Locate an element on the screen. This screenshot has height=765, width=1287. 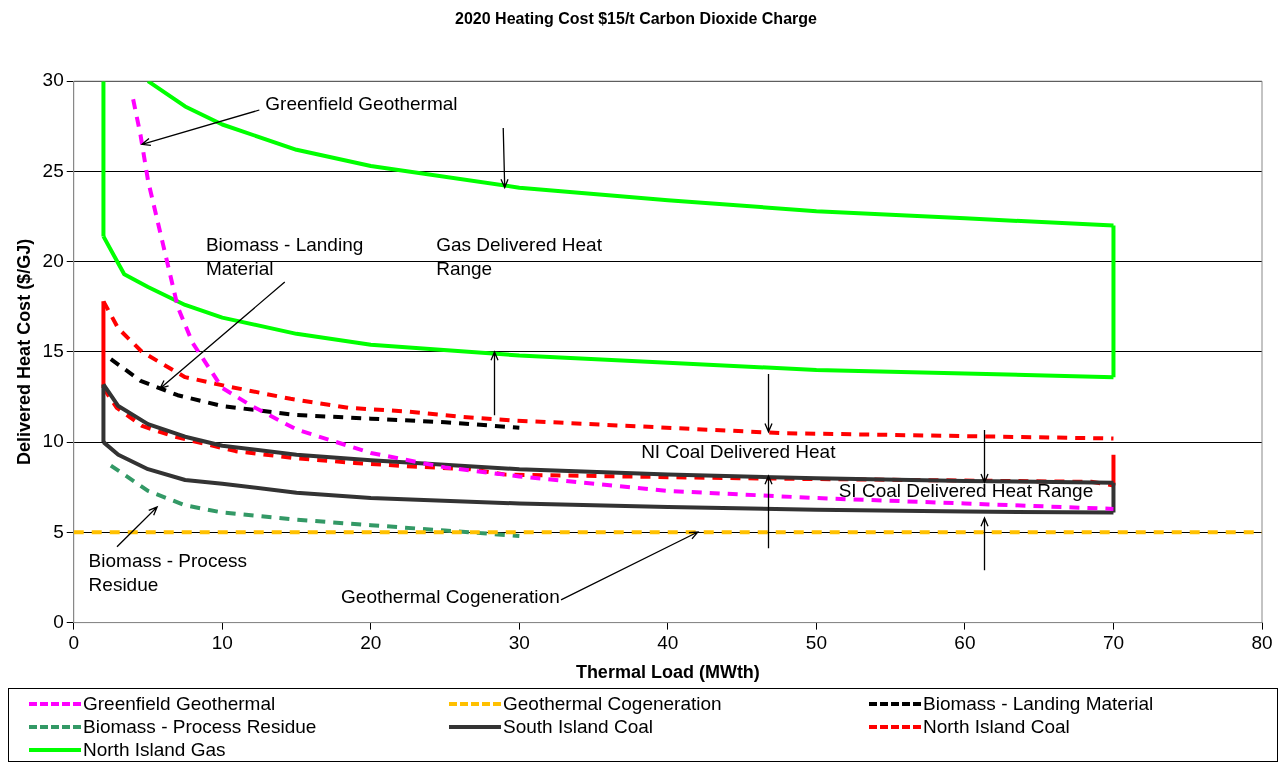
legend-label: Biomass - Landing Material is located at coordinates (1038, 704).